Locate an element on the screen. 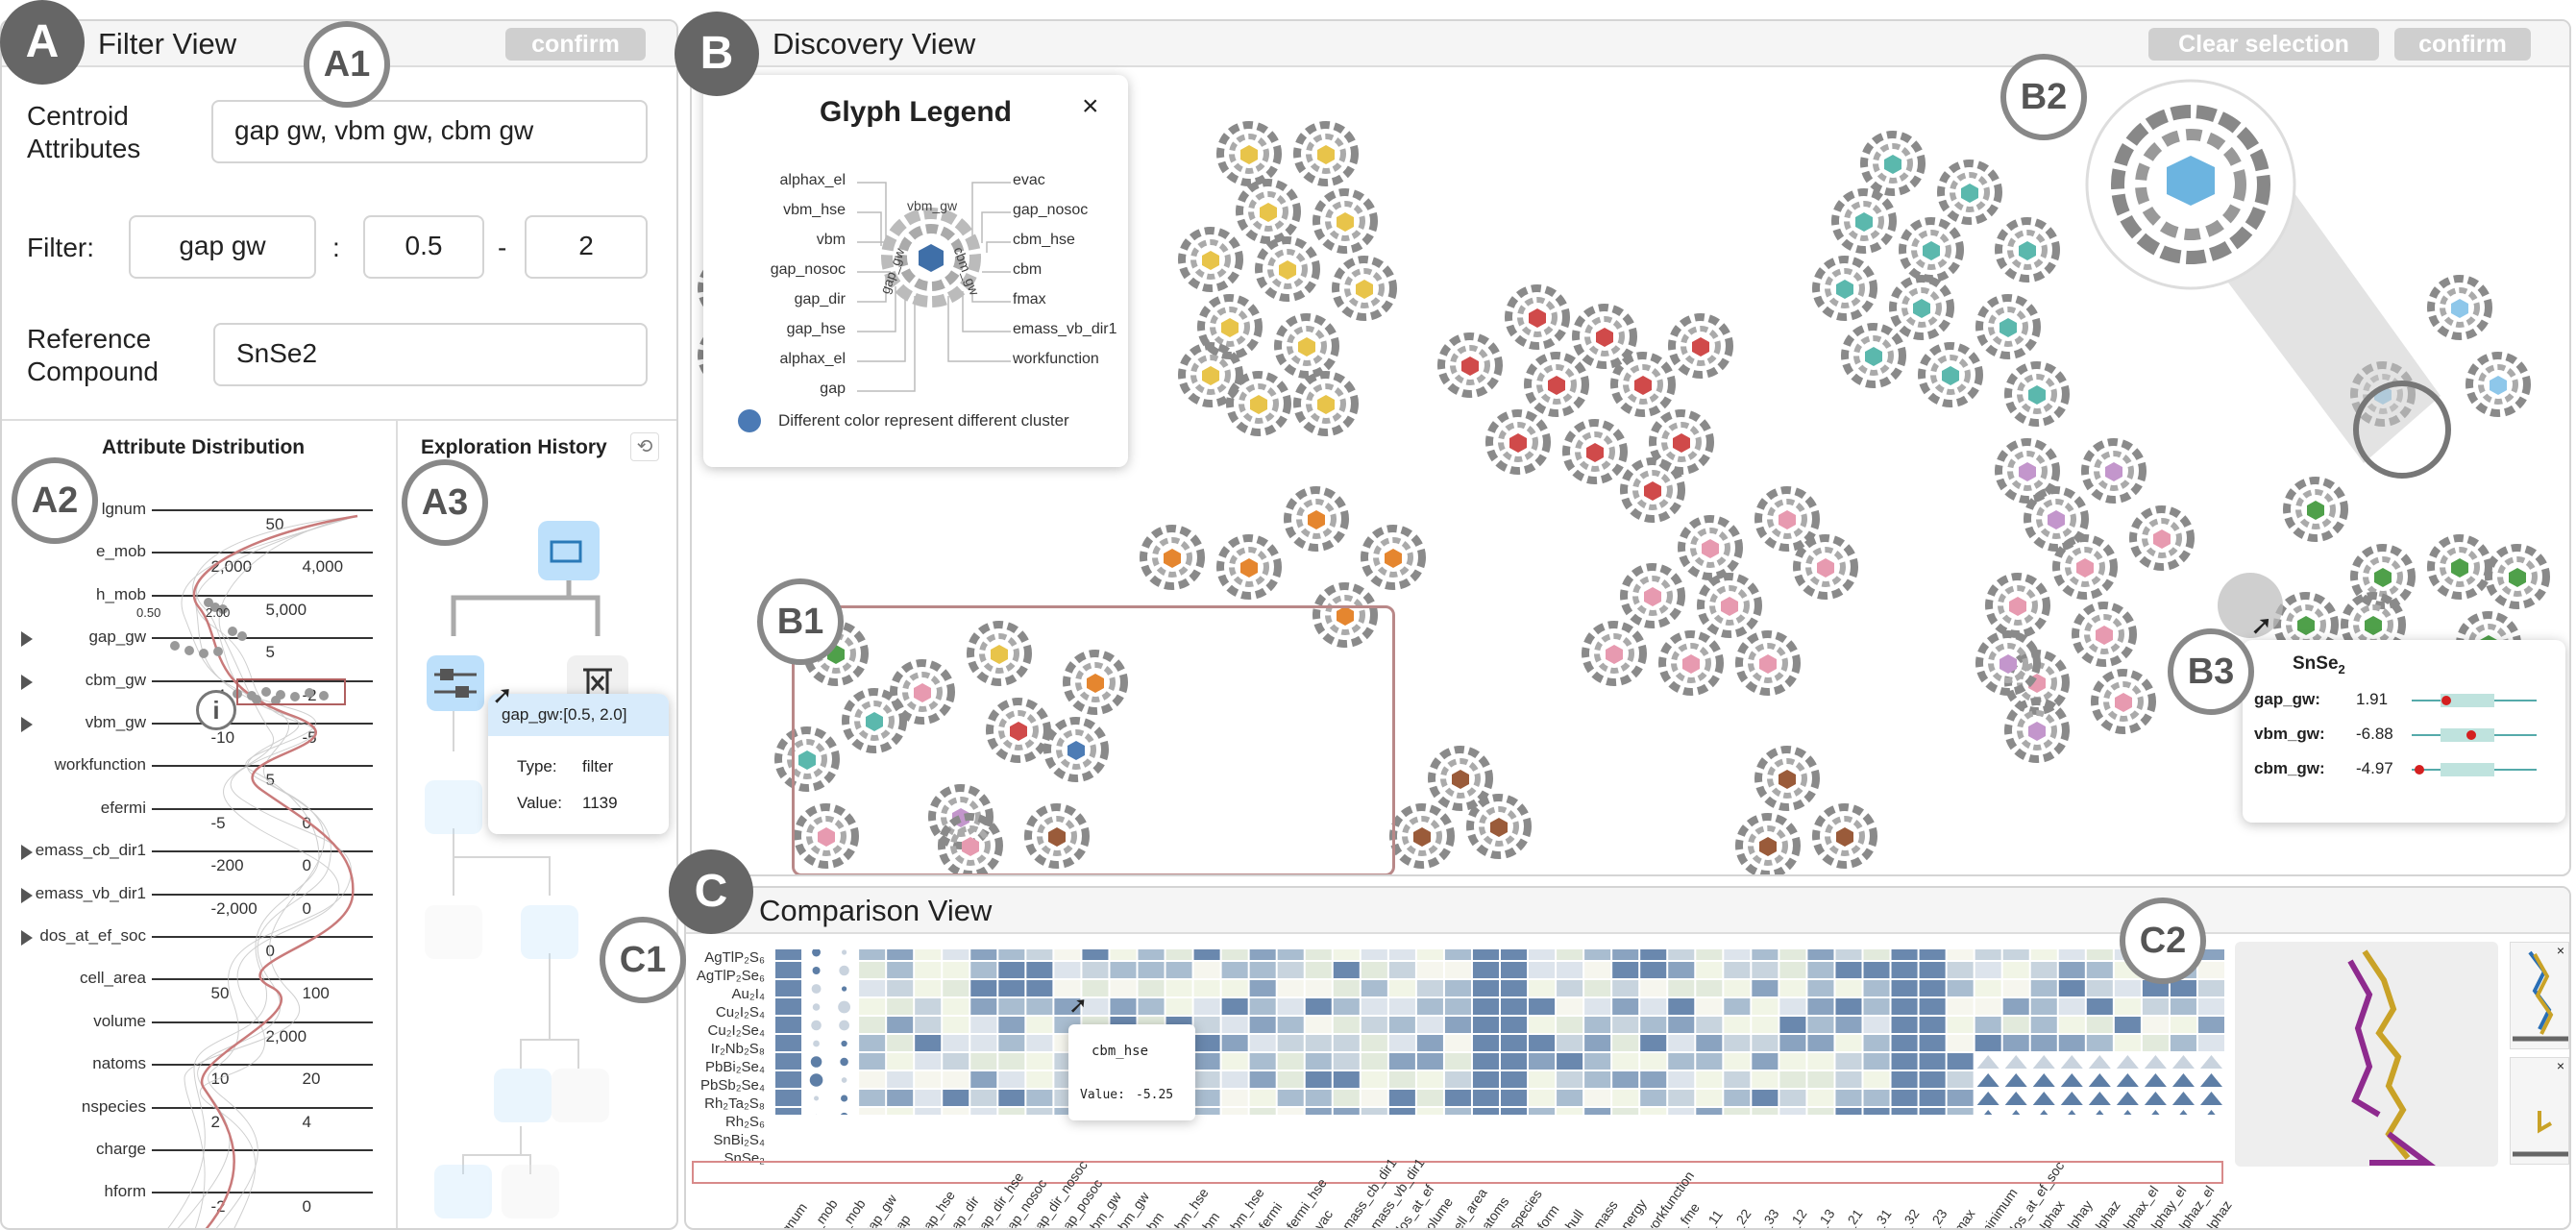 The image size is (2576, 1230). matrix-column-label: c_21 is located at coordinates (1851, 1218).